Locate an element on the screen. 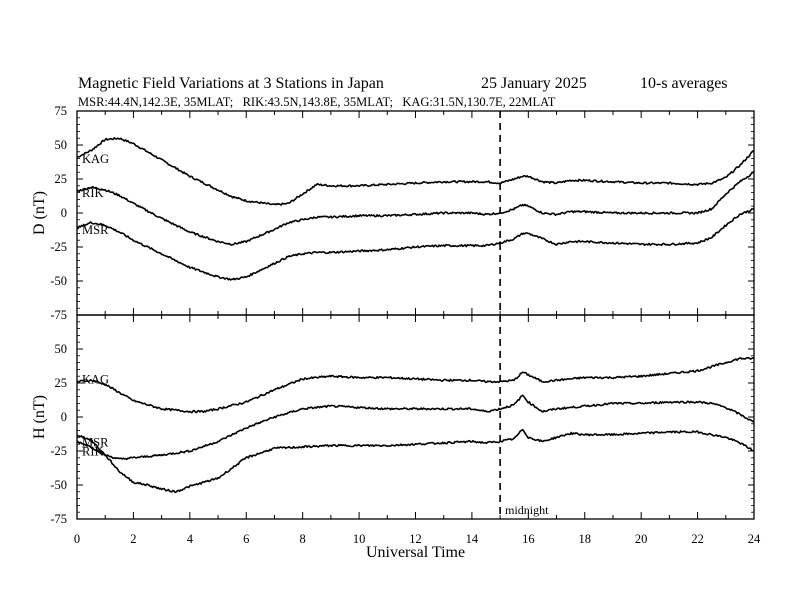 The width and height of the screenshot is (792, 612). x-tick-label: 0 is located at coordinates (77, 539).